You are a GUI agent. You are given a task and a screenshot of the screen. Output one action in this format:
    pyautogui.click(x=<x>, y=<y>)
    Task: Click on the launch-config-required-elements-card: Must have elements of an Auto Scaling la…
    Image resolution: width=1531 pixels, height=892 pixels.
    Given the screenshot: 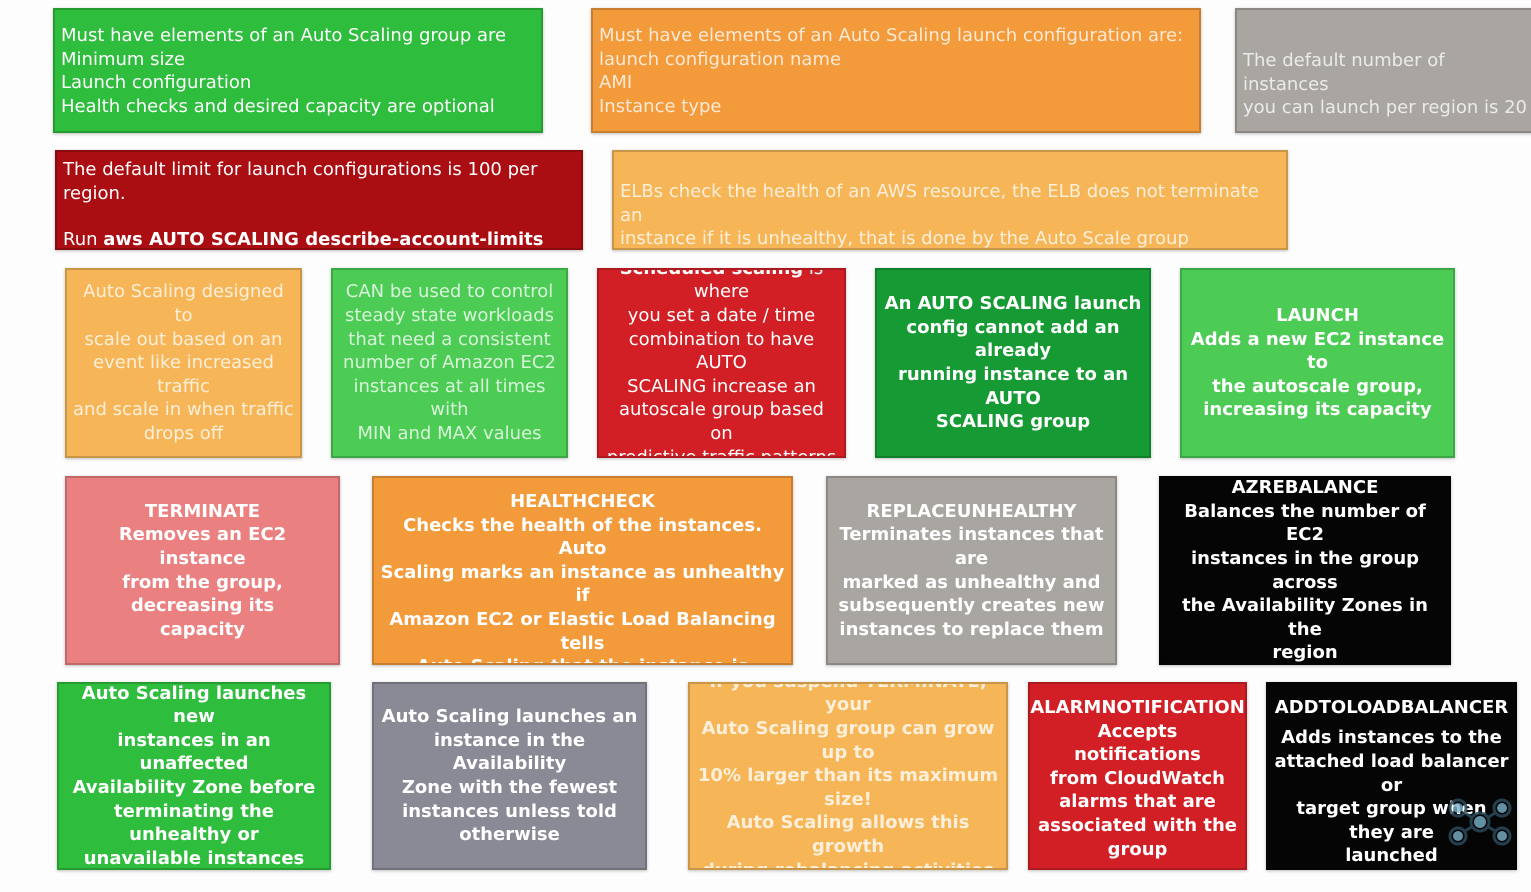 What is the action you would take?
    pyautogui.click(x=896, y=70)
    